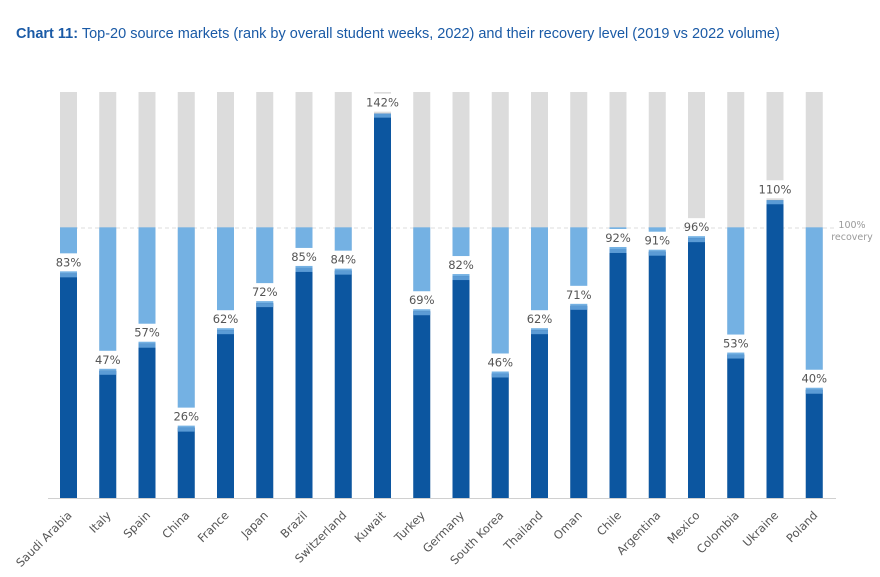  I want to click on value-label: 46%, so click(500, 362).